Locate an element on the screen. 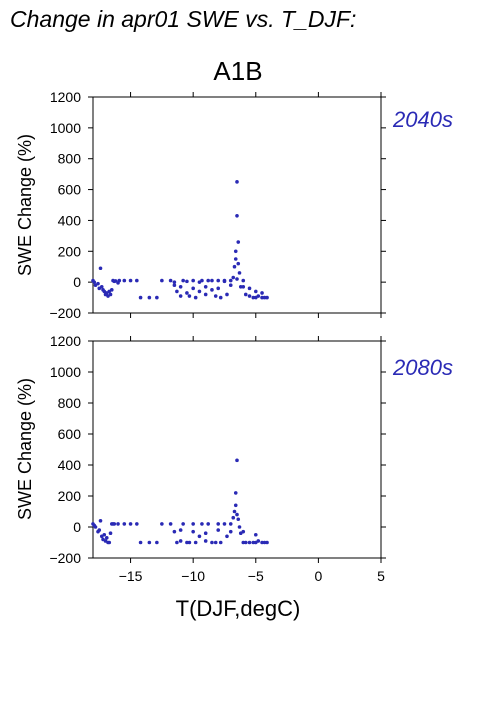  y-tick-label: 0 is located at coordinates (77, 282).